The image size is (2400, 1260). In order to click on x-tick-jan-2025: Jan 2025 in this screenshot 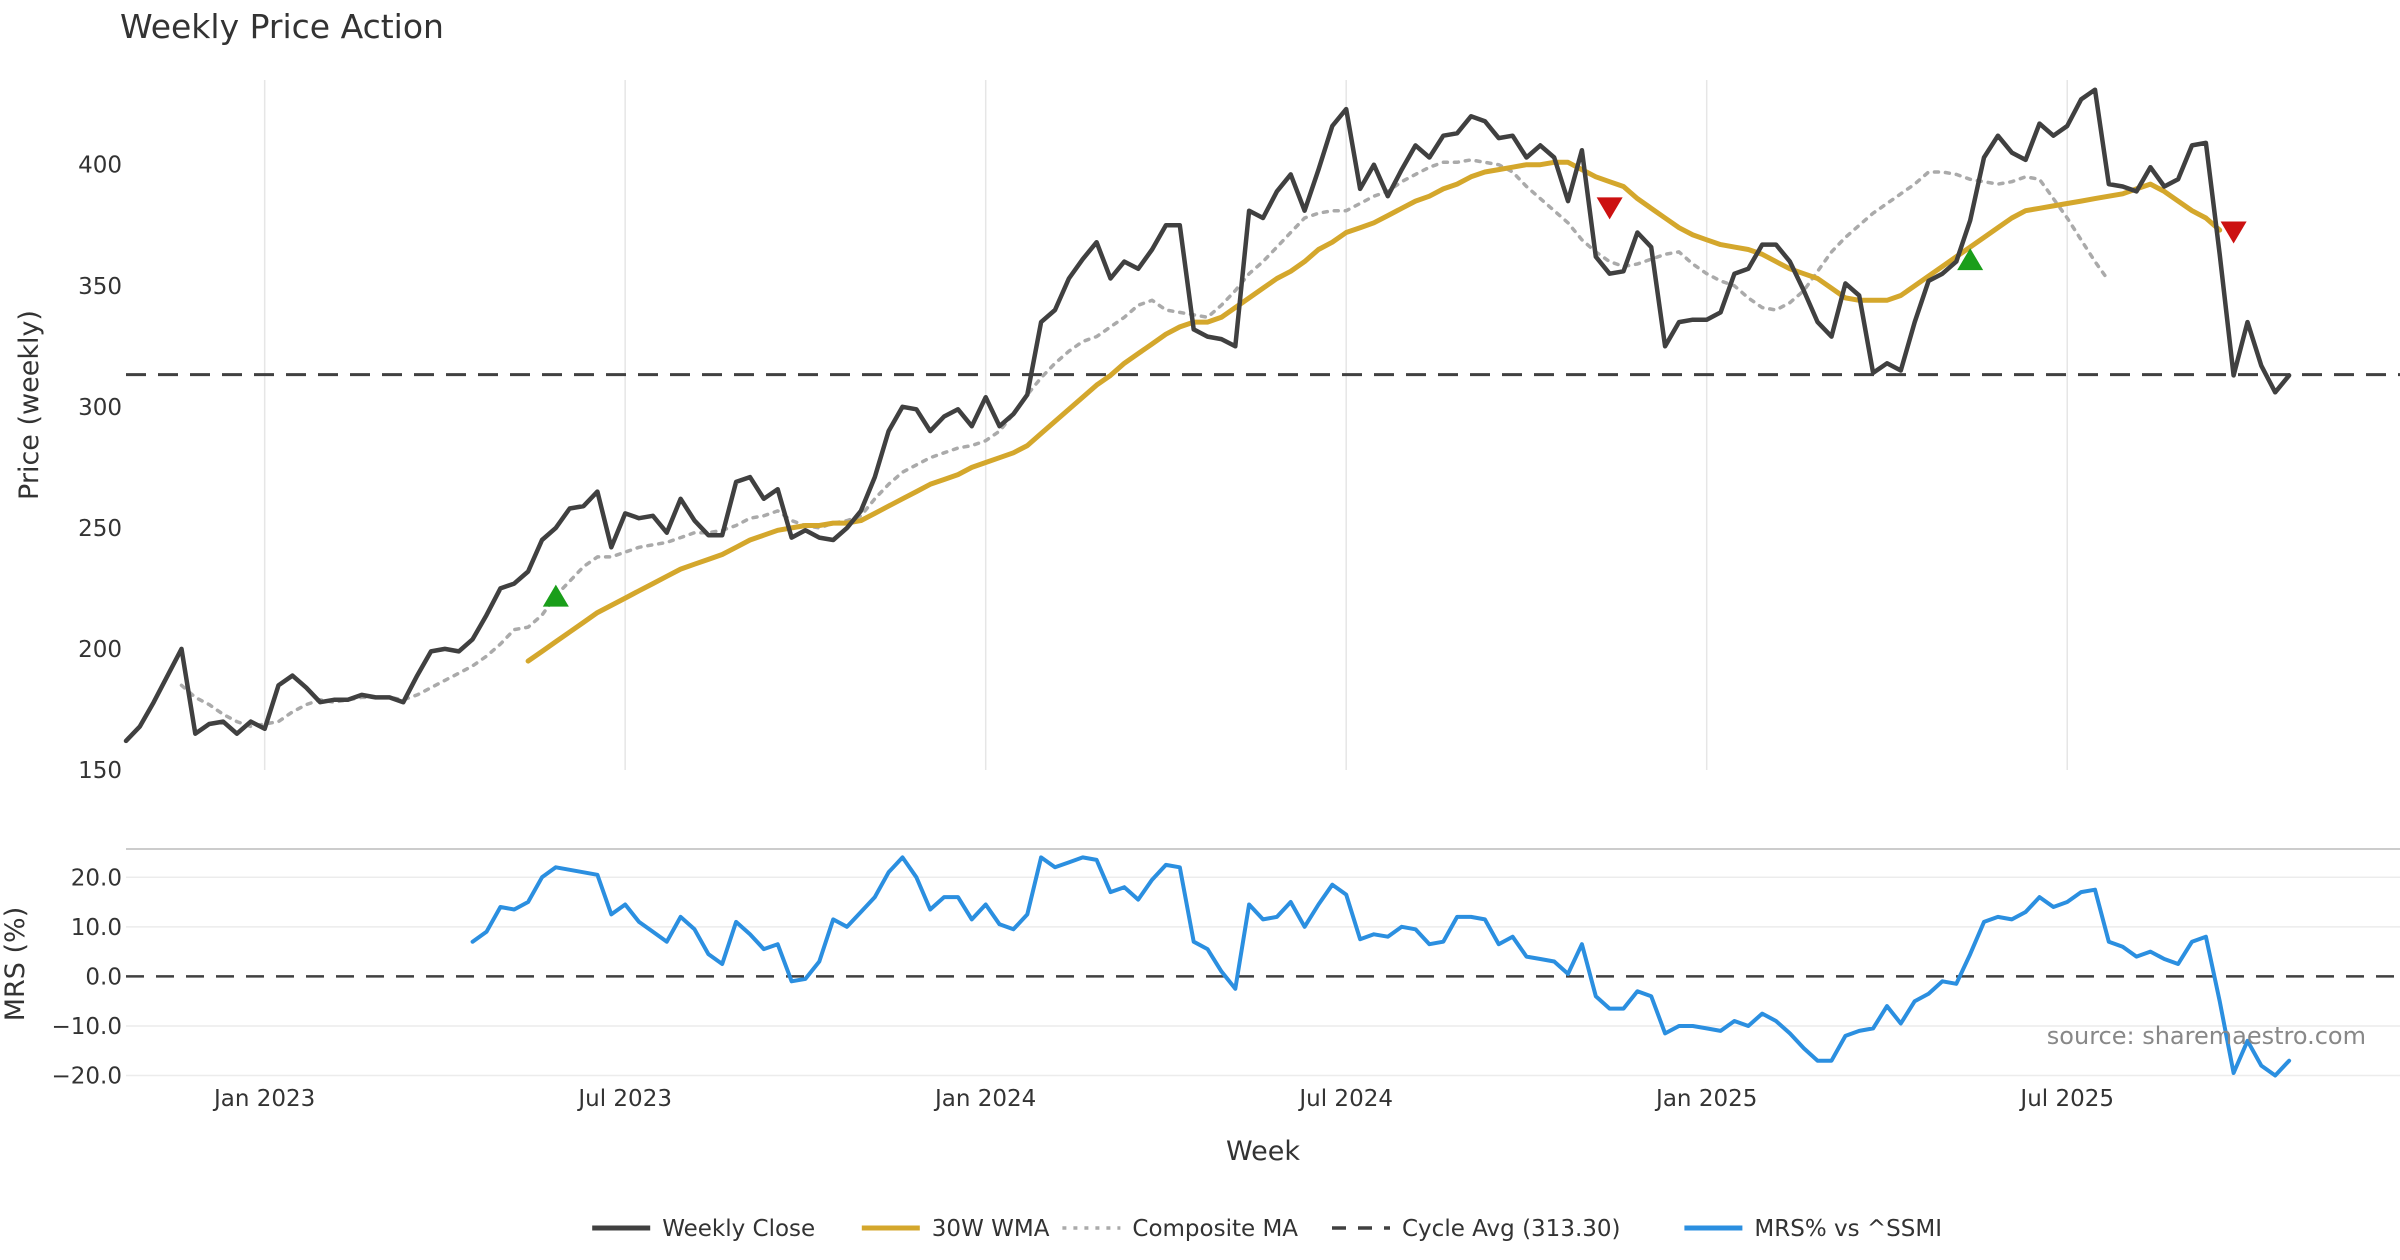, I will do `click(1705, 1099)`.